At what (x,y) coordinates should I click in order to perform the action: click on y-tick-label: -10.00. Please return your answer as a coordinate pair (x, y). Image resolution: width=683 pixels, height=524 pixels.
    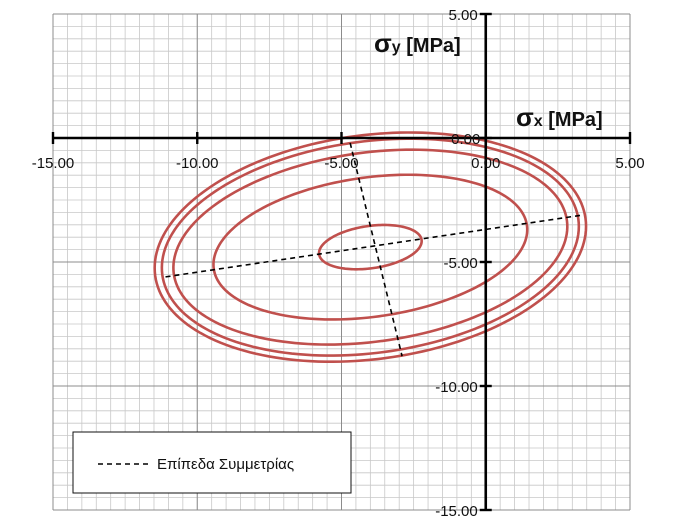
    Looking at the image, I should click on (456, 387).